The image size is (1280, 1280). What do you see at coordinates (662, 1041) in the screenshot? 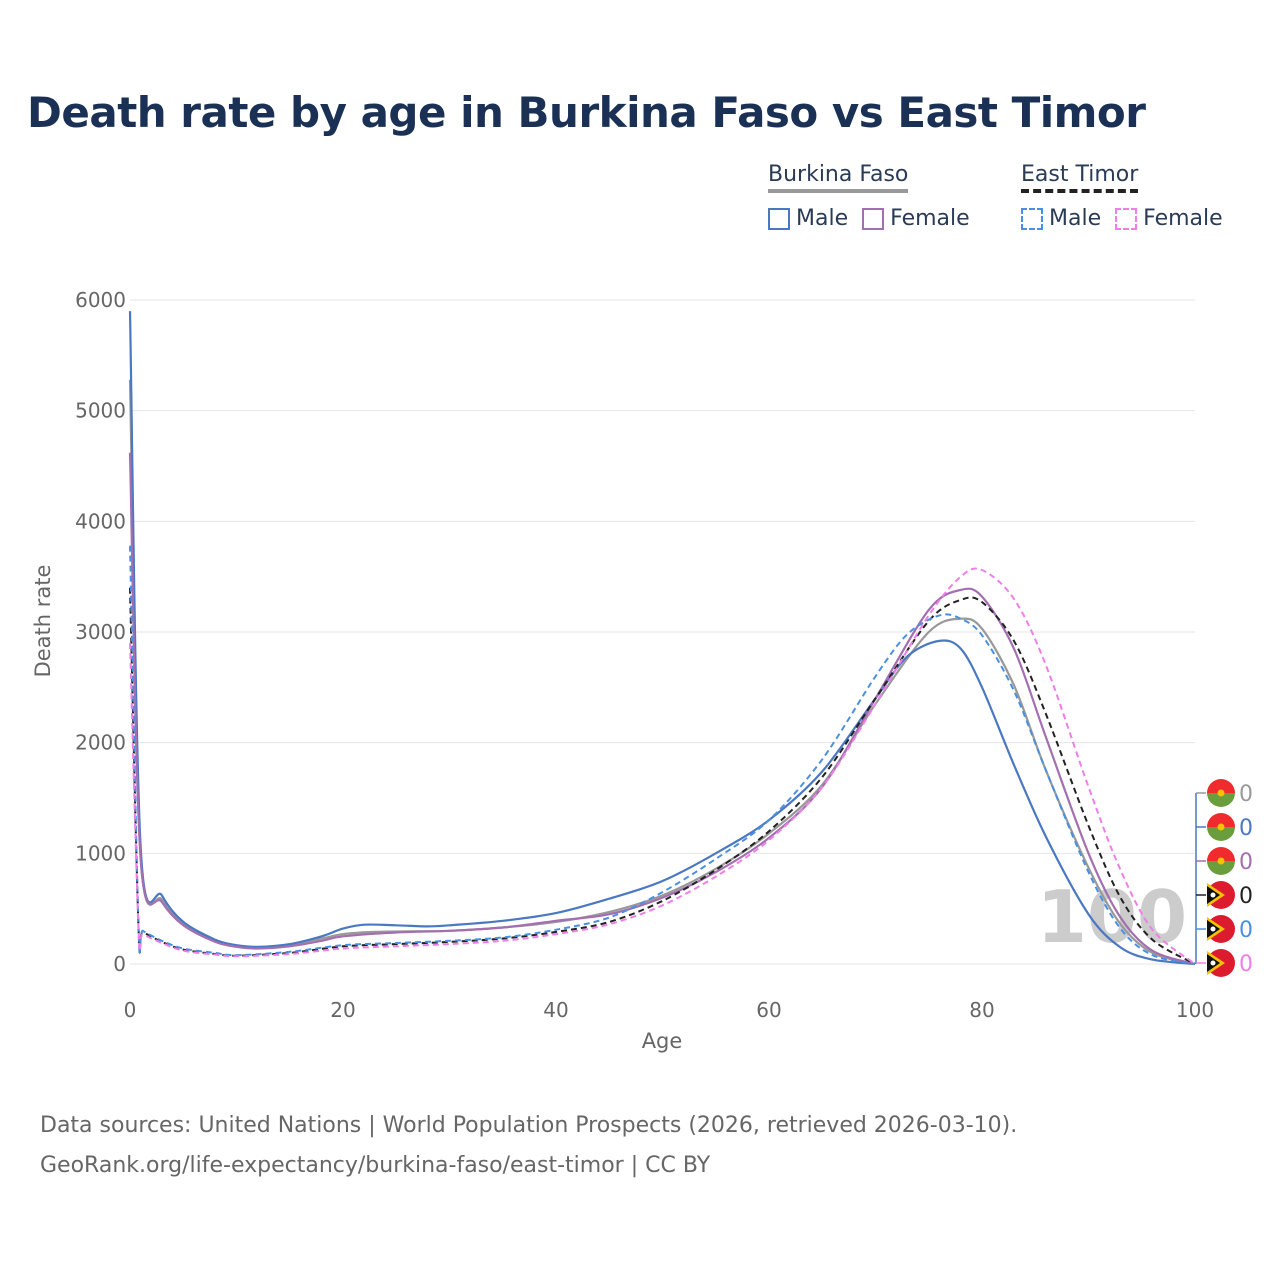
I see `x-axis-title: Age` at bounding box center [662, 1041].